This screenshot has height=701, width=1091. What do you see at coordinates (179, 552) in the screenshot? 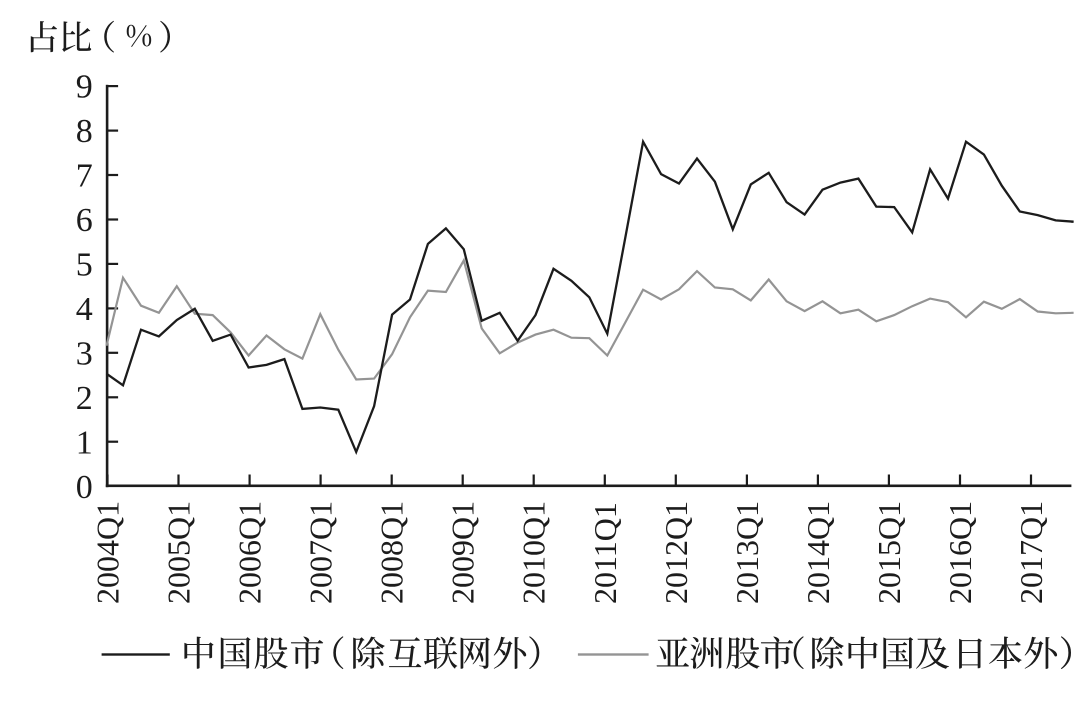
I see `svg-text: 2005Q1` at bounding box center [179, 552].